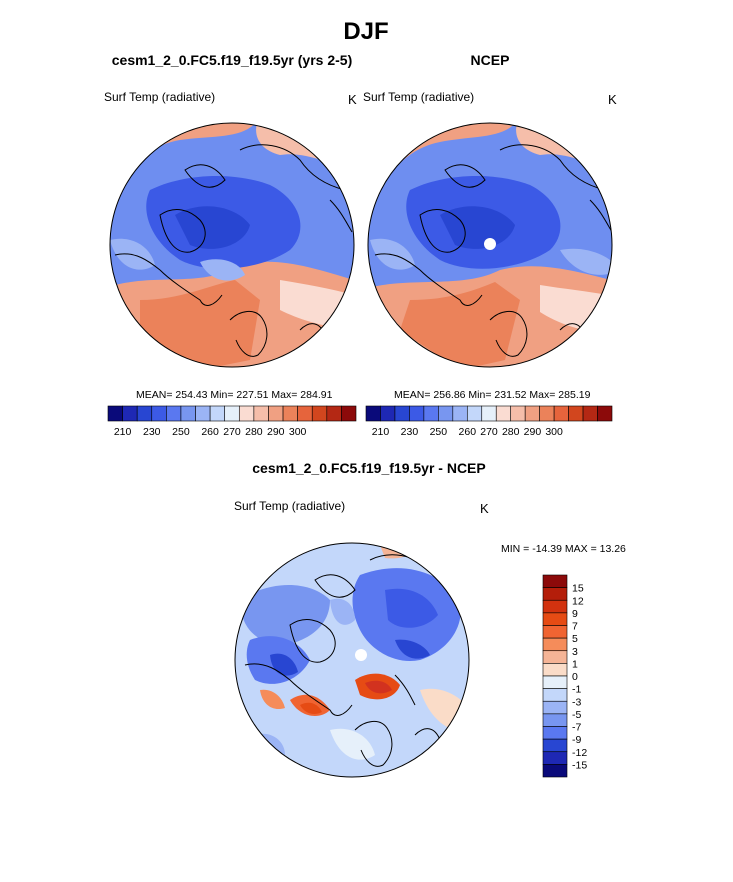 The width and height of the screenshot is (733, 882). What do you see at coordinates (576, 728) in the screenshot?
I see `panel3-colorbar-tick-label: -7` at bounding box center [576, 728].